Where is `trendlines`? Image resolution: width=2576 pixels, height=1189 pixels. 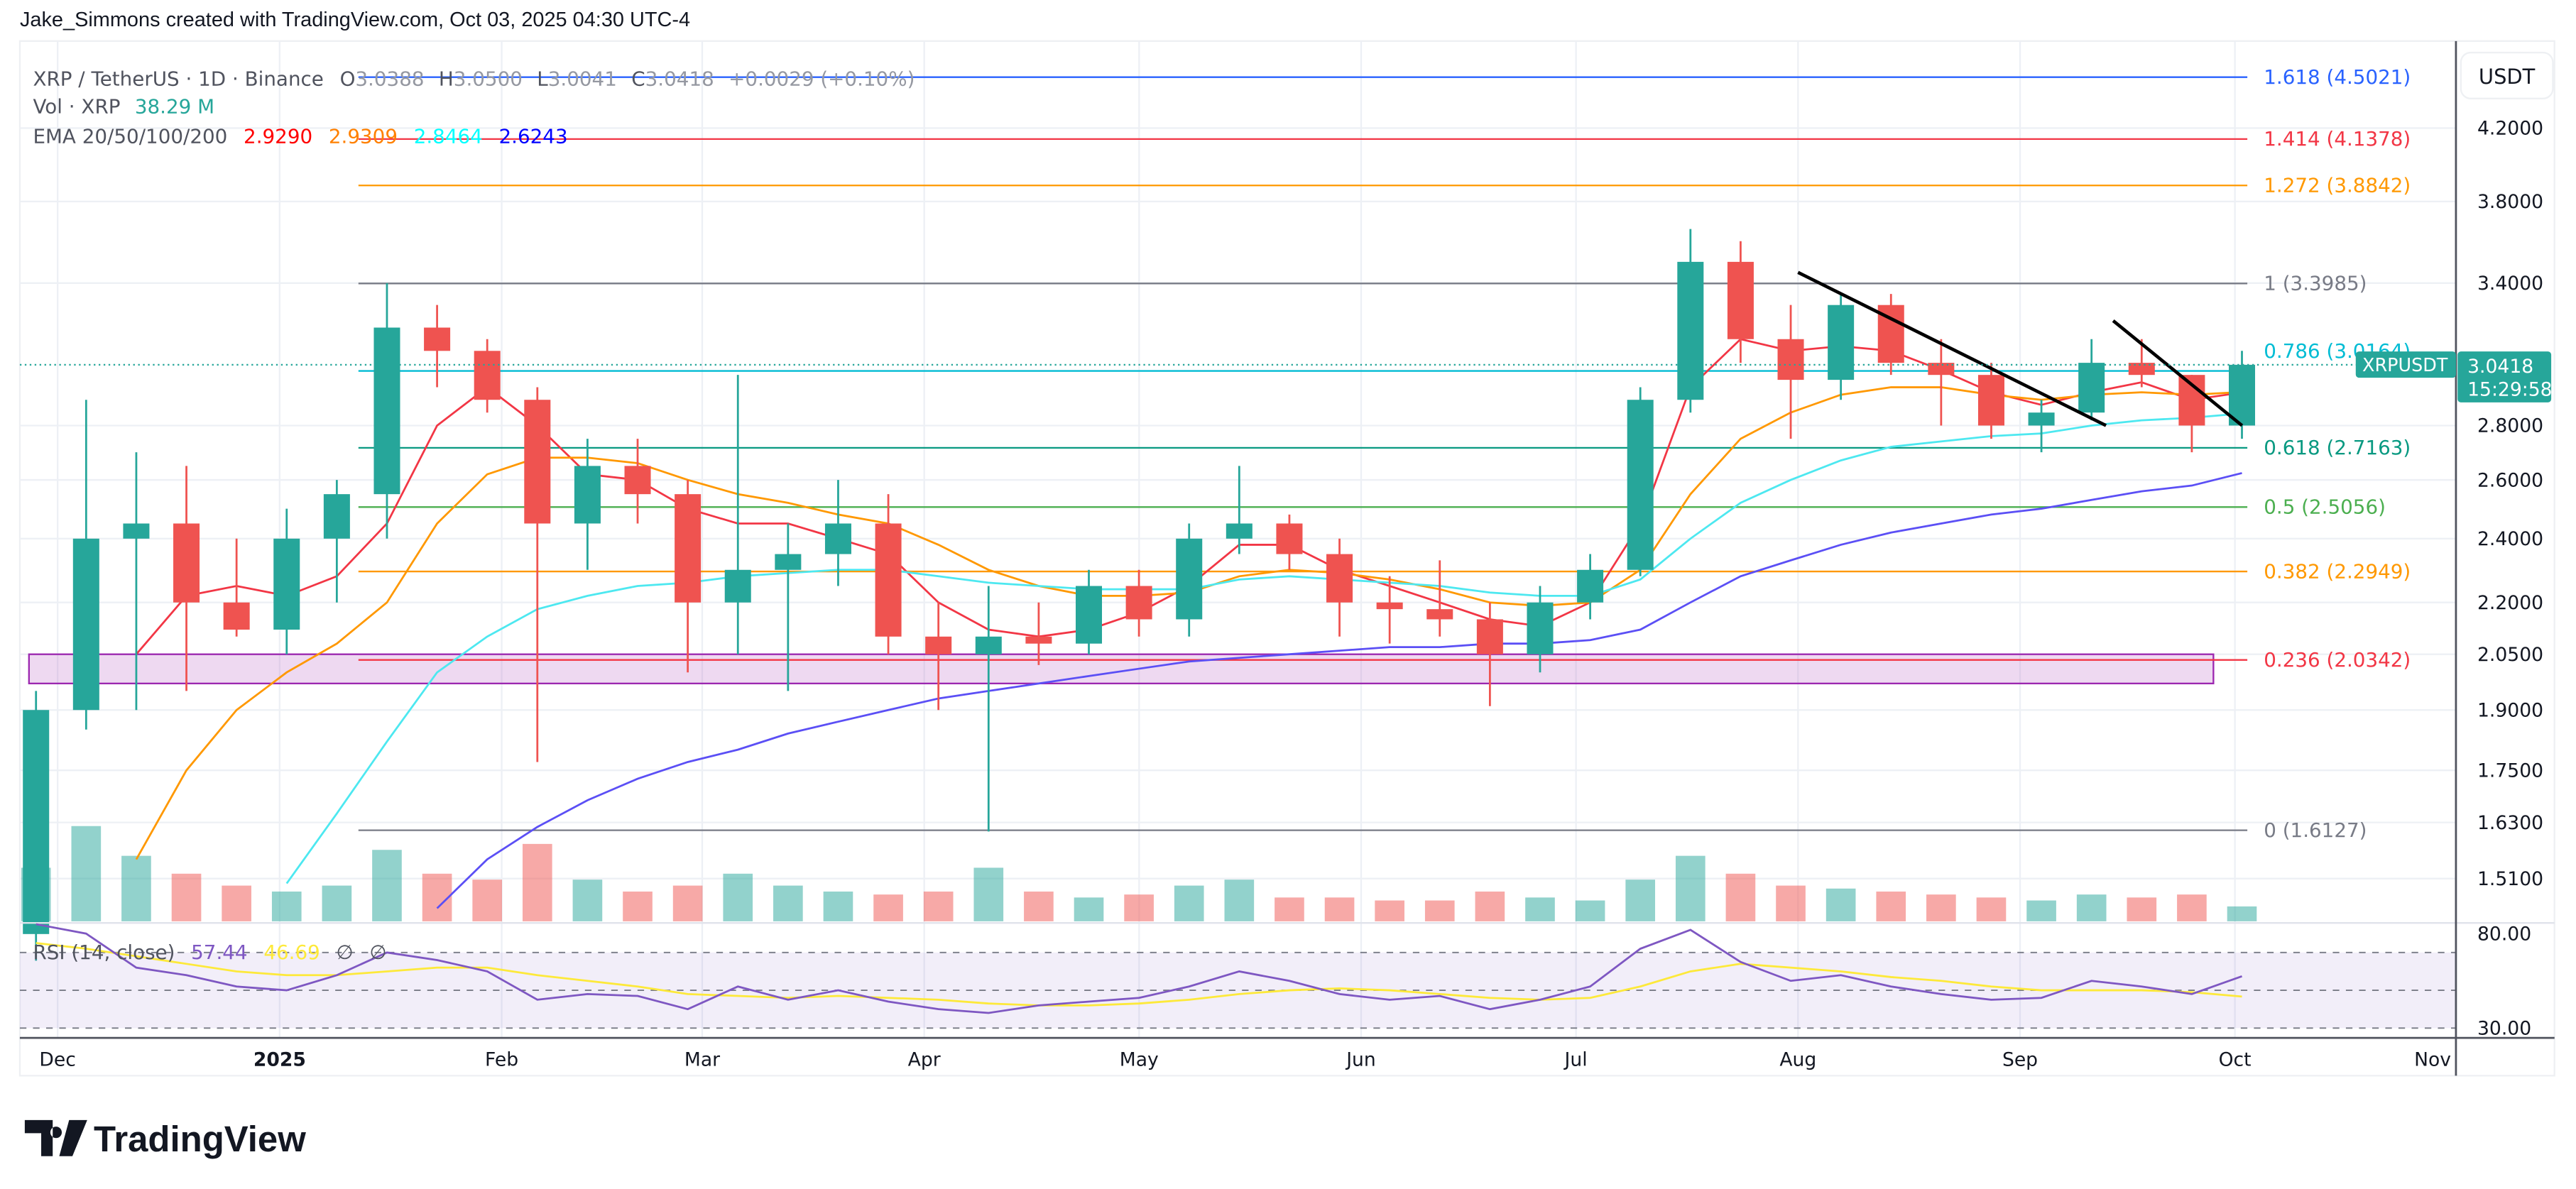 trendlines is located at coordinates (2020, 348).